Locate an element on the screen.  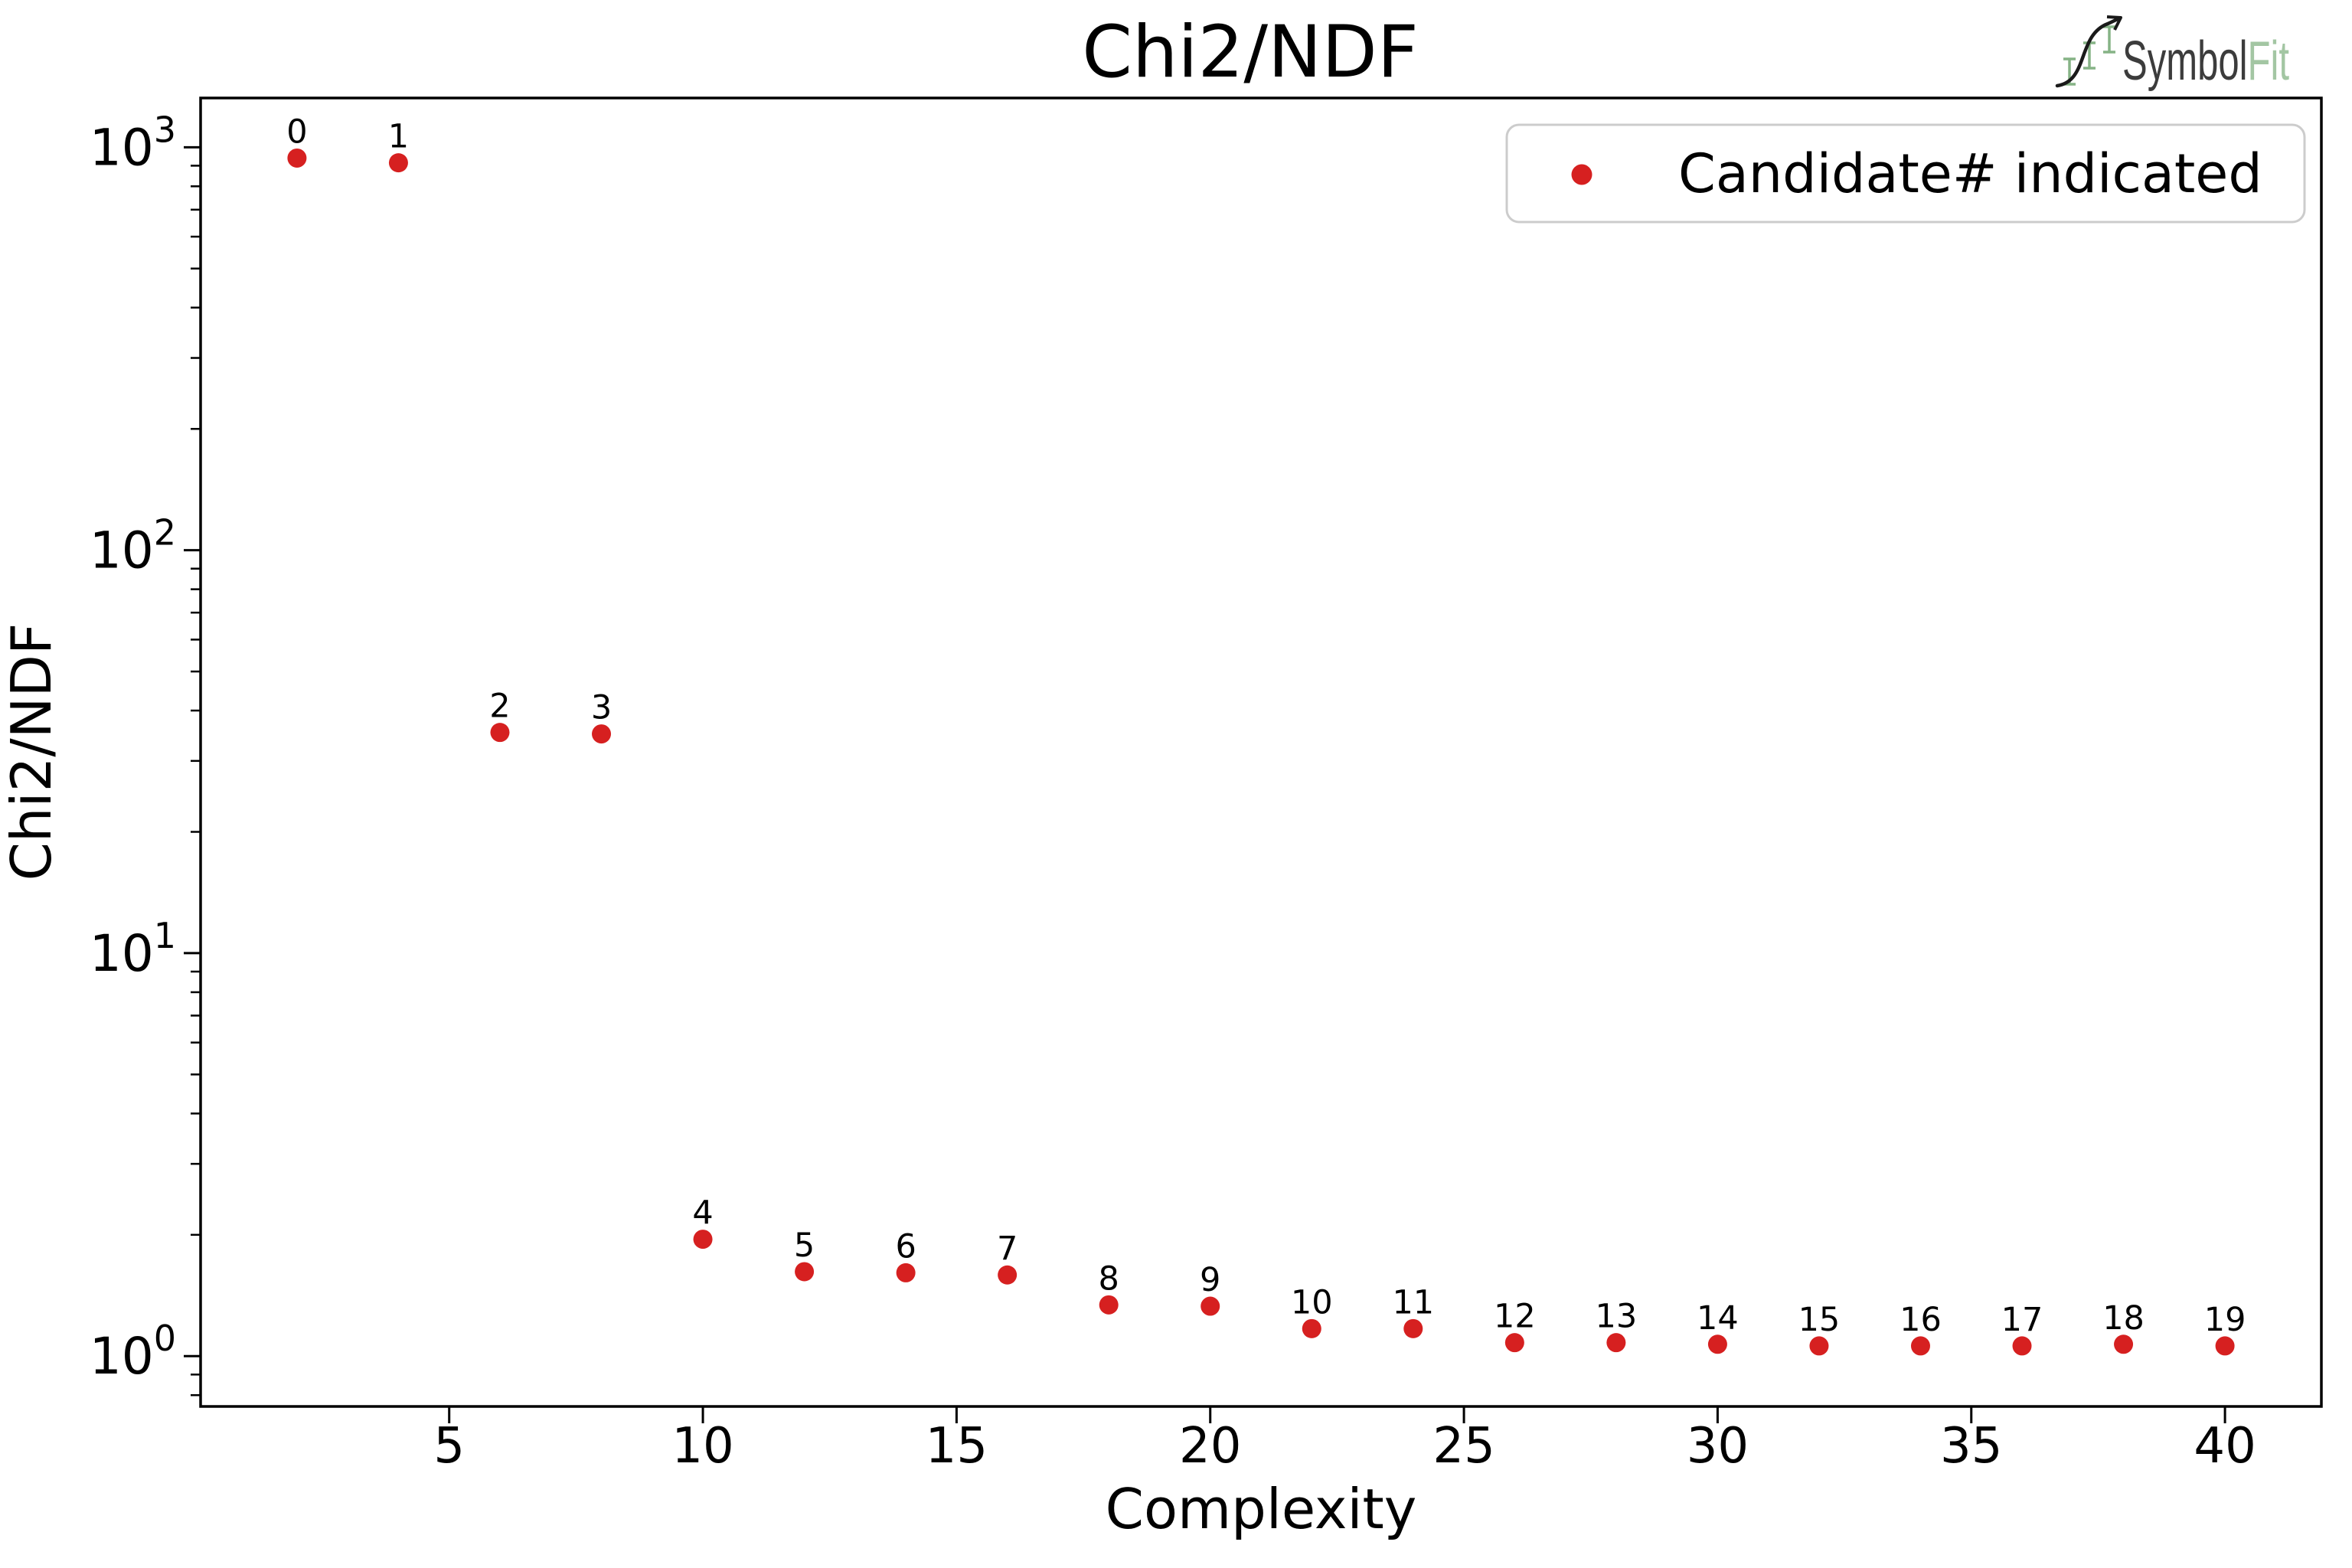
y-tick-label: 10² is located at coordinates (133, 546).